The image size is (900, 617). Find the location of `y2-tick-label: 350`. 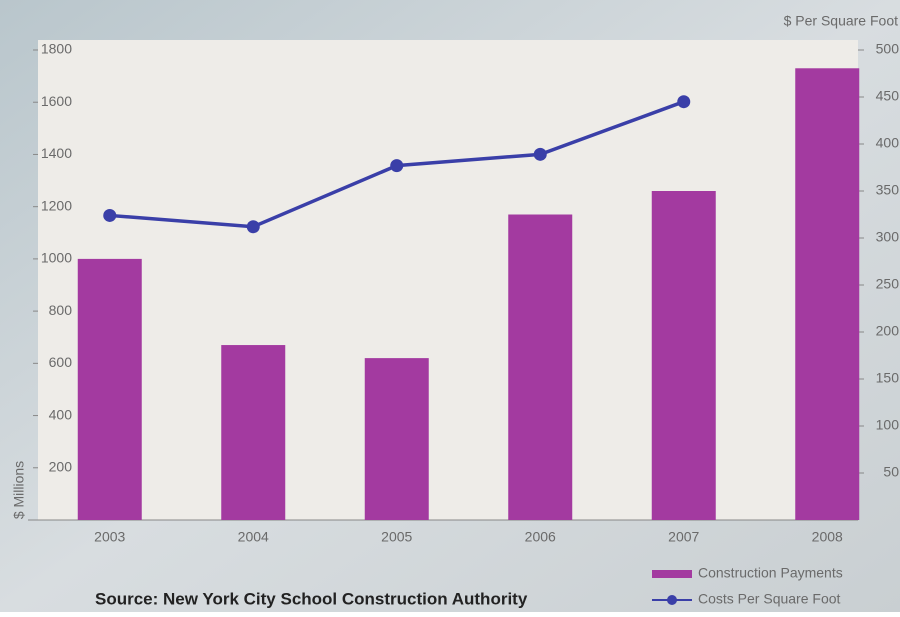

y2-tick-label: 350 is located at coordinates (888, 190).